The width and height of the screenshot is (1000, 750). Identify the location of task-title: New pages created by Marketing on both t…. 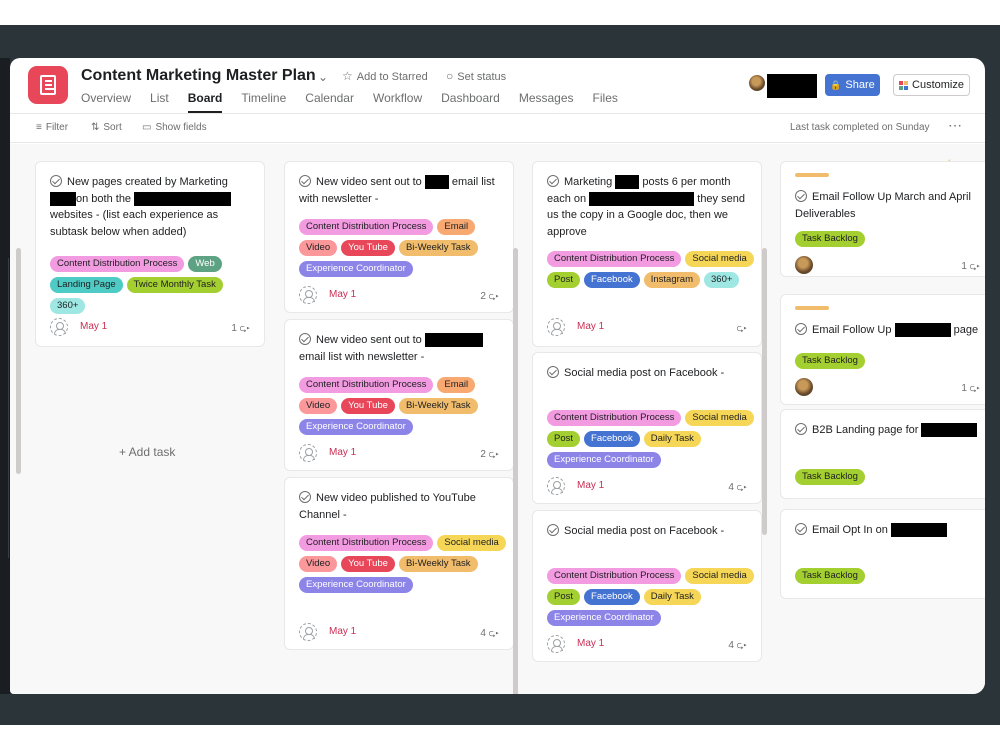
(152, 207).